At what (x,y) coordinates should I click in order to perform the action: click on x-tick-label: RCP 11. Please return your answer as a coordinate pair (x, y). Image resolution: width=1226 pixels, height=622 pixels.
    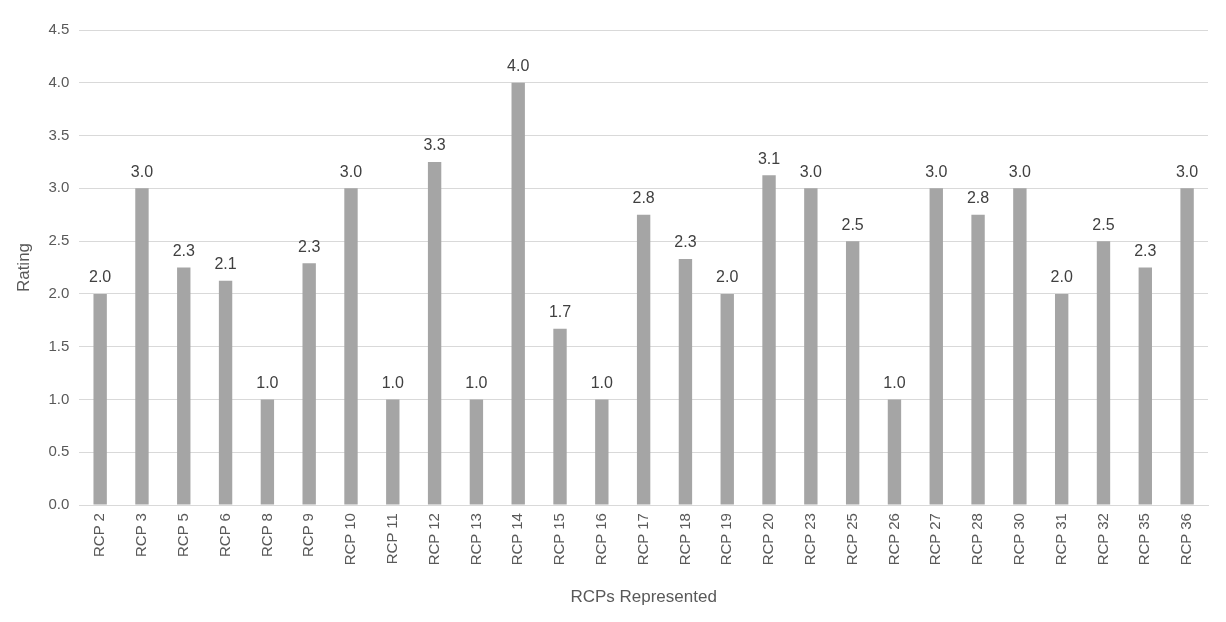
    Looking at the image, I should click on (391, 539).